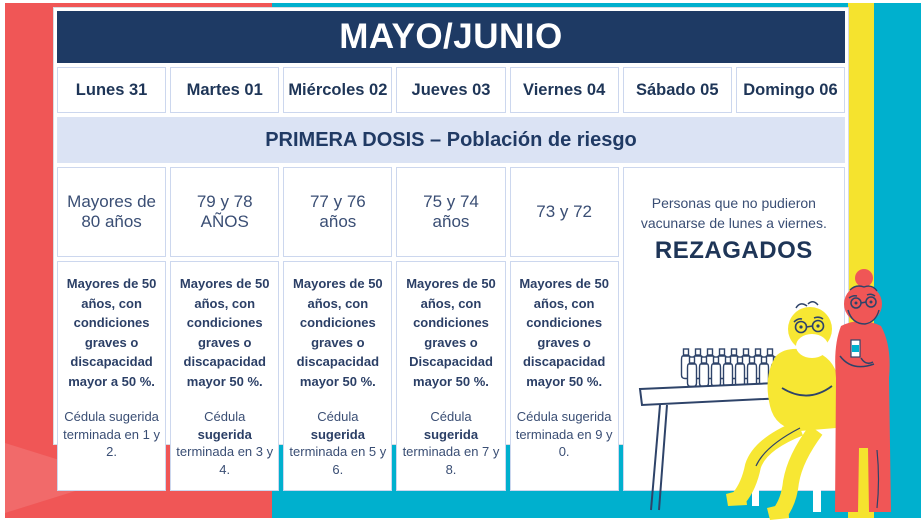 The height and width of the screenshot is (526, 923). What do you see at coordinates (564, 90) in the screenshot?
I see `day-header-viernes: Viernes 04` at bounding box center [564, 90].